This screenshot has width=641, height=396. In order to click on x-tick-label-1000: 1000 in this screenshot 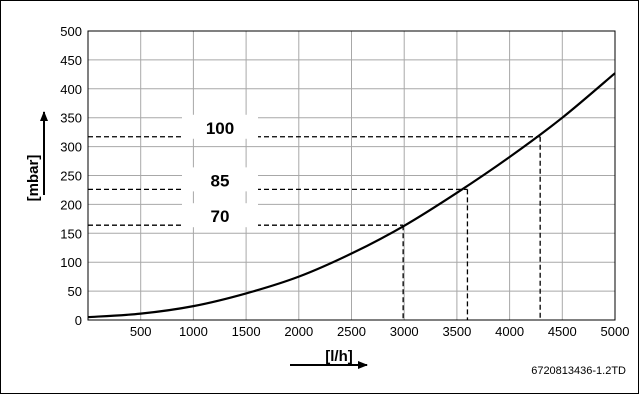, I will do `click(193, 331)`.